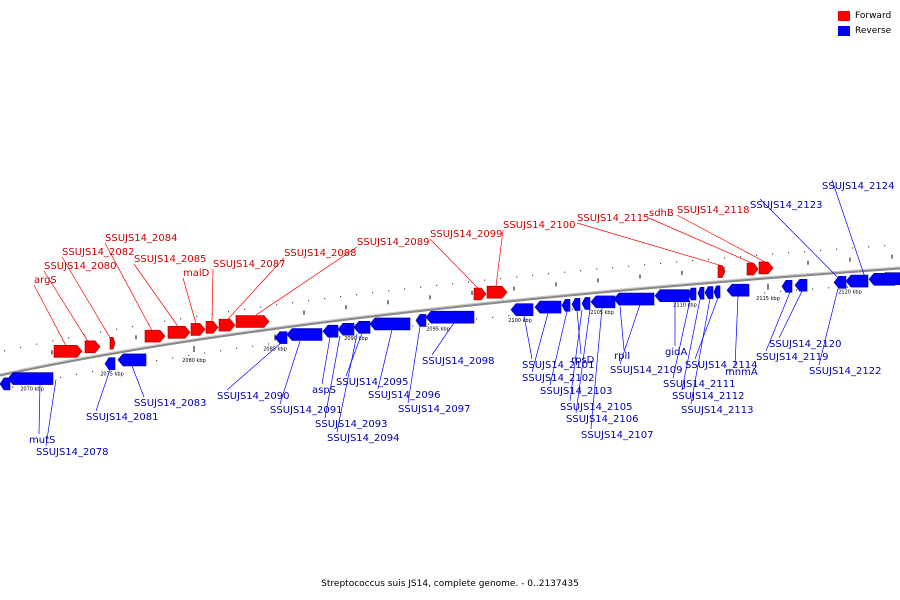 This screenshot has width=900, height=600. Describe the element at coordinates (713, 210) in the screenshot. I see `gene-label-ssujs14-2118: SSUJS14_2118` at that location.